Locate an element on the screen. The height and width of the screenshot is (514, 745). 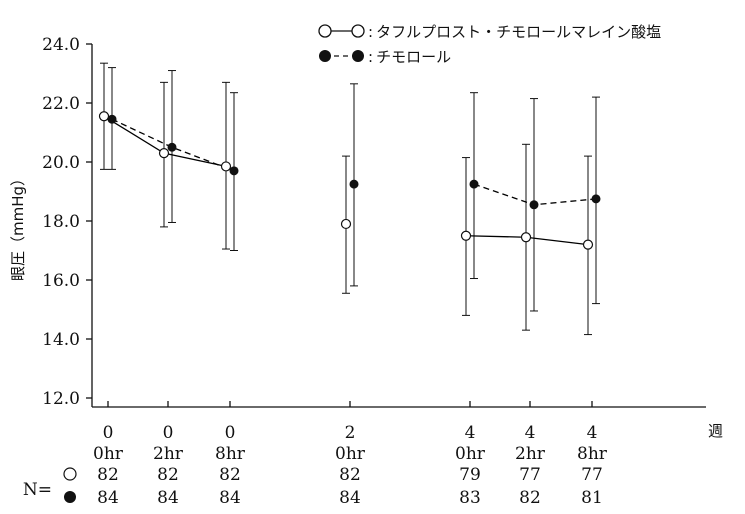
n-marker-open is located at coordinates (70, 474).